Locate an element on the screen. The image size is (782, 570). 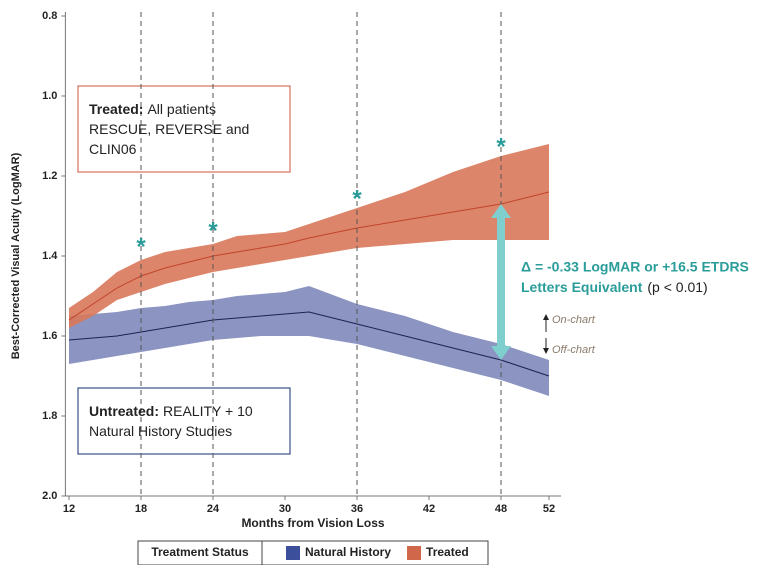
annotation-text: Natural History Studies is located at coordinates (160, 431).